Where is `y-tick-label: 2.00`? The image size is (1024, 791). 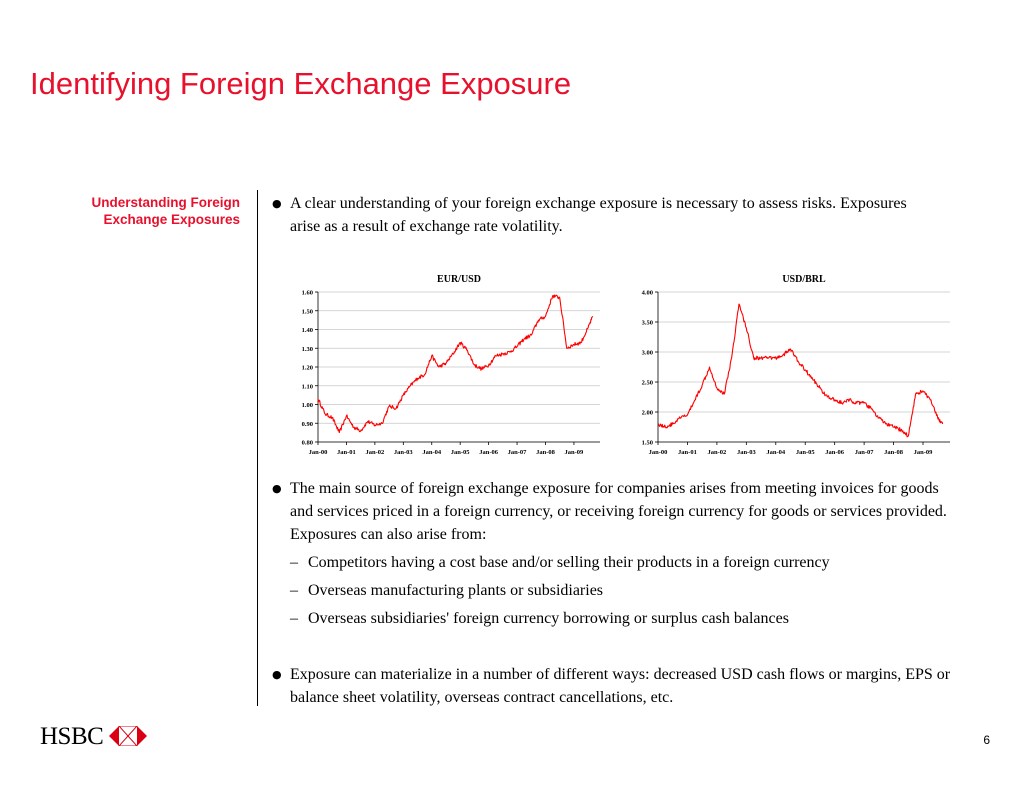 y-tick-label: 2.00 is located at coordinates (647, 413).